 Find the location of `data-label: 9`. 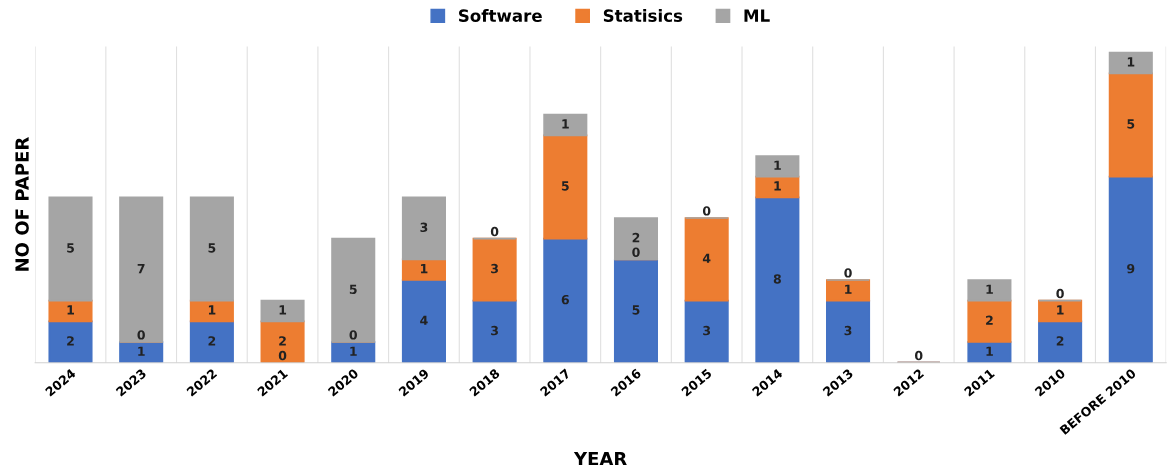

data-label: 9 is located at coordinates (1131, 268).